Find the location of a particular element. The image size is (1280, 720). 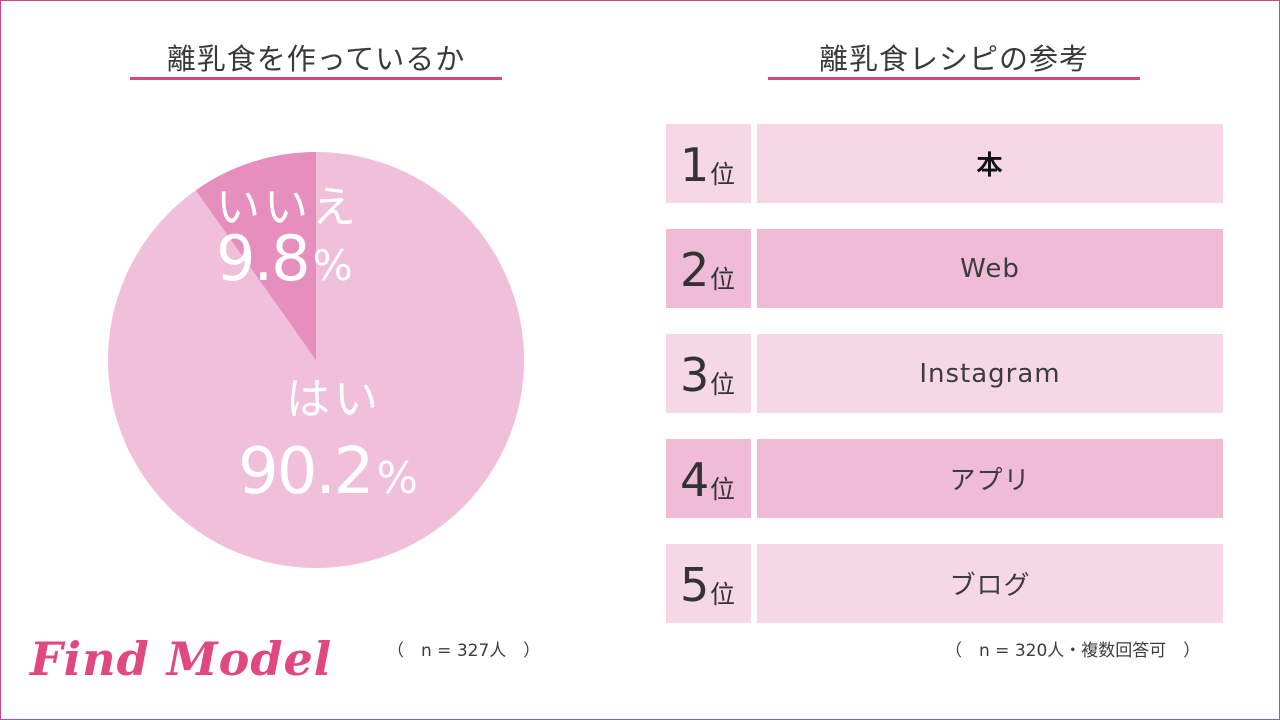

pie-label-yes: はい is located at coordinates (334, 399).